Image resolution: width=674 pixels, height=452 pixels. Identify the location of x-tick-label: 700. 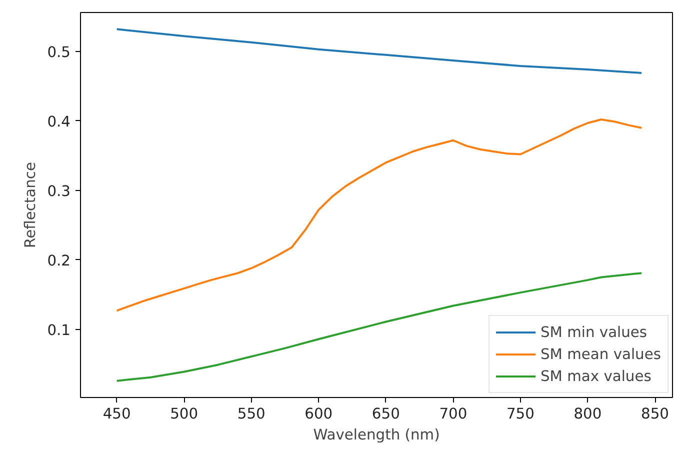
(453, 414).